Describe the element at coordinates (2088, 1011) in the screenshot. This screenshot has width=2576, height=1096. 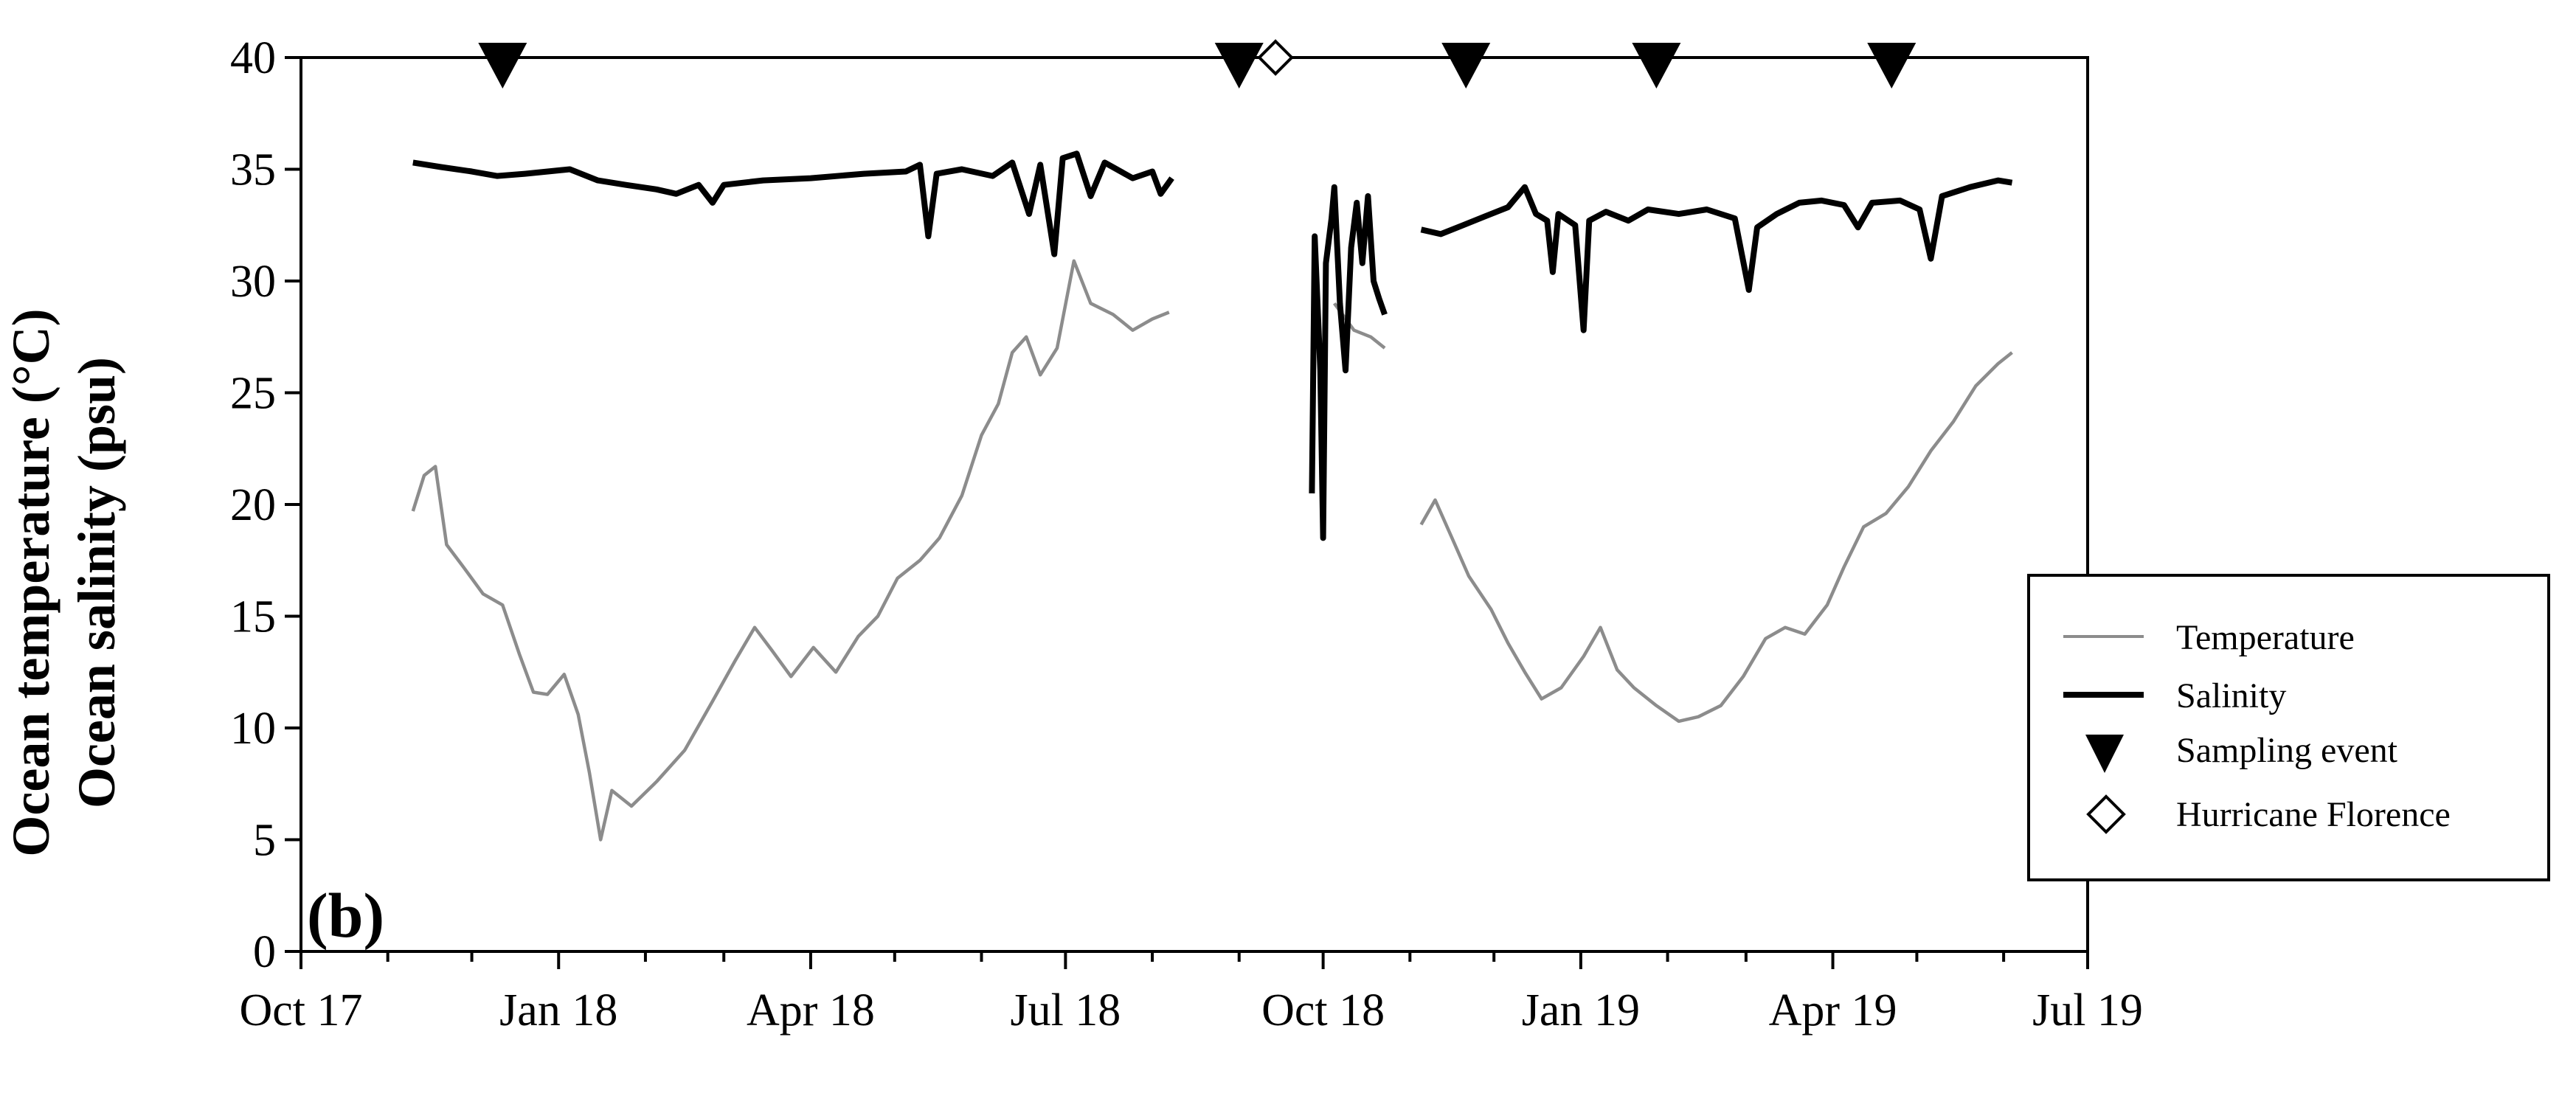
I see `x-tick-label: Jul 19` at that location.